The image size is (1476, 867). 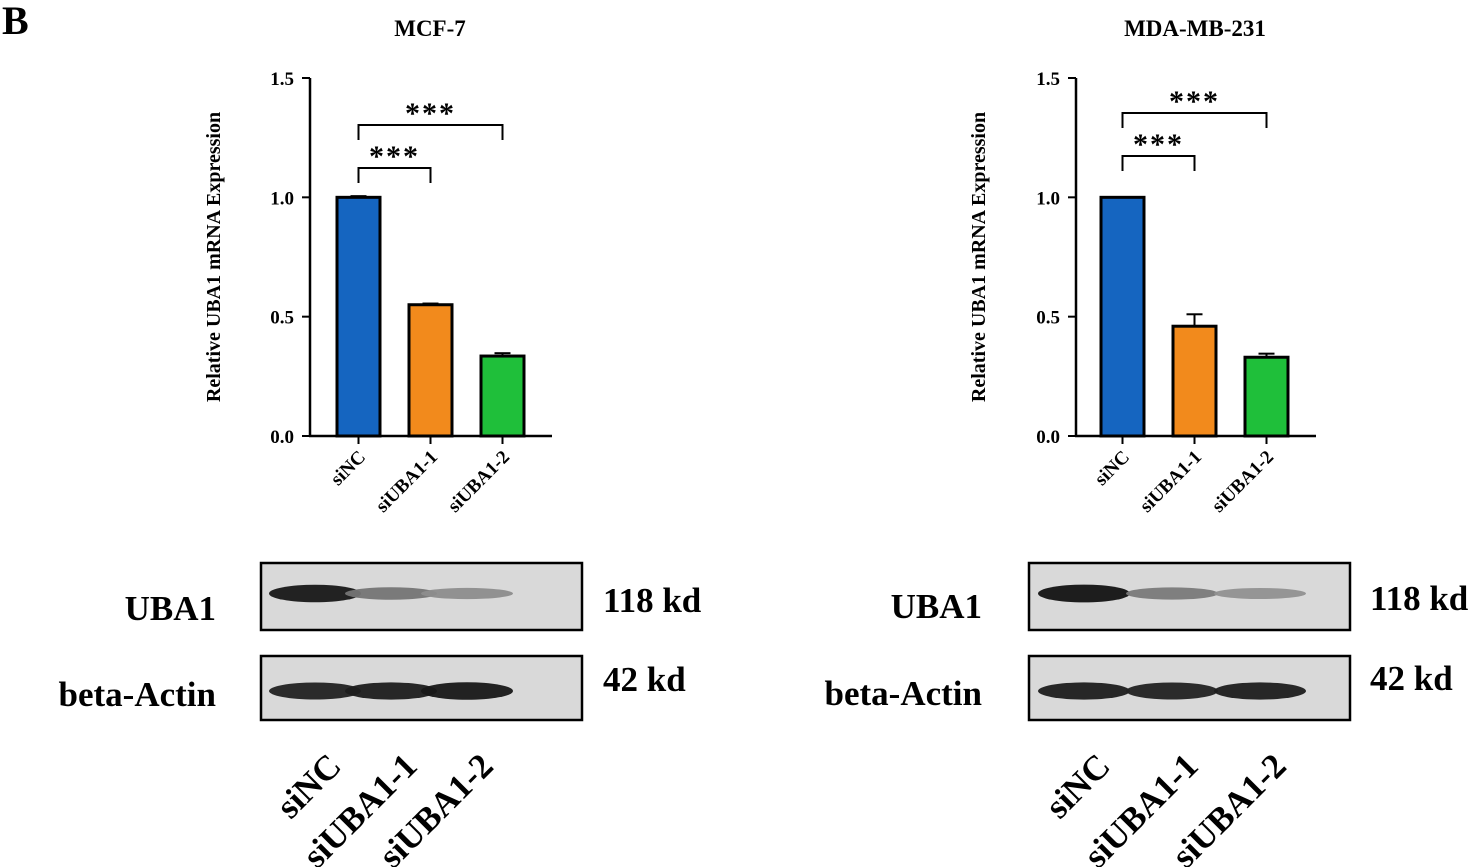 What do you see at coordinates (1078, 786) in the screenshot?
I see `lane-label: siNC` at bounding box center [1078, 786].